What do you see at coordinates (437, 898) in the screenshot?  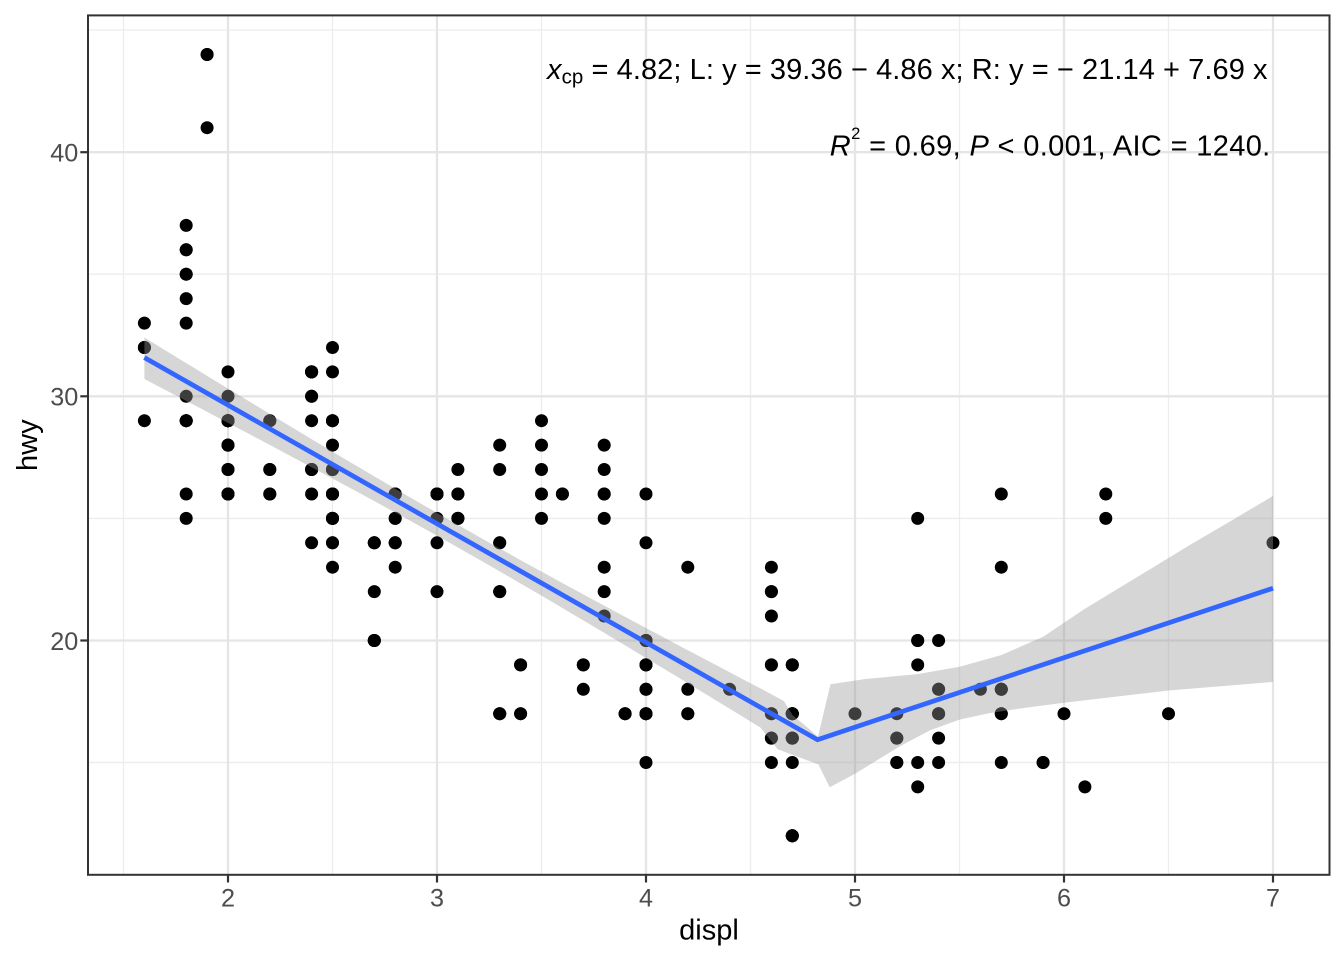 I see `svg-text: 3` at bounding box center [437, 898].